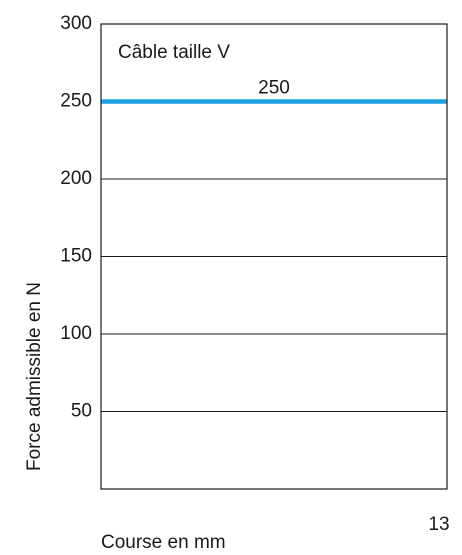  Describe the element at coordinates (76, 178) in the screenshot. I see `y-tick-label-200: 200` at that location.